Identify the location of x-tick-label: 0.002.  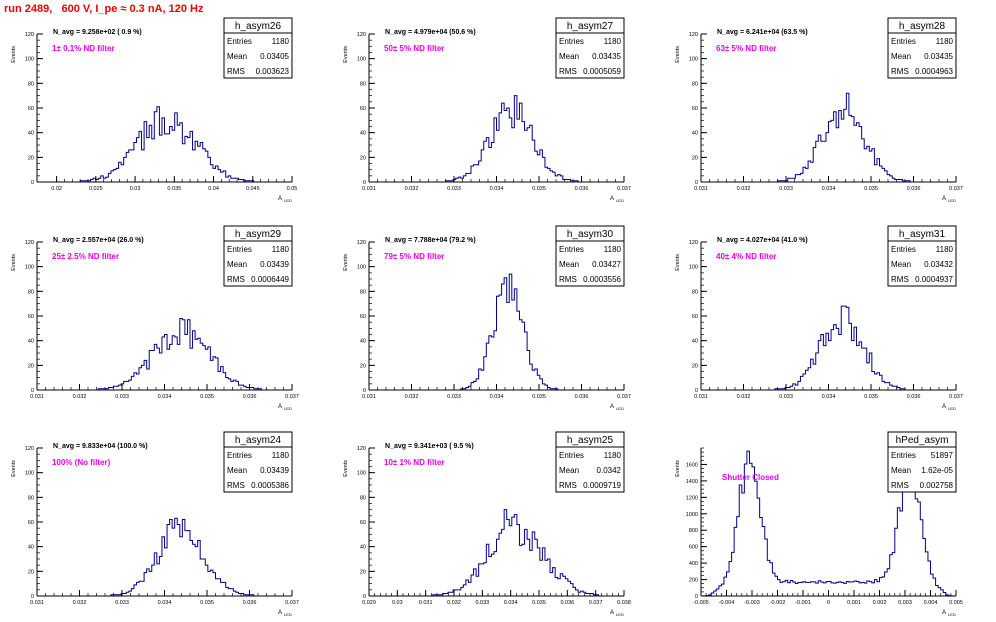
(880, 603).